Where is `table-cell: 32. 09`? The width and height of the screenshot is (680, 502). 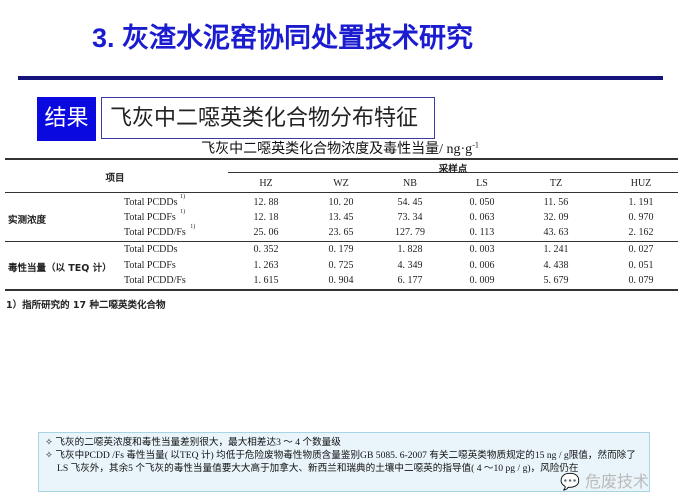
table-cell: 32. 09 is located at coordinates (556, 217).